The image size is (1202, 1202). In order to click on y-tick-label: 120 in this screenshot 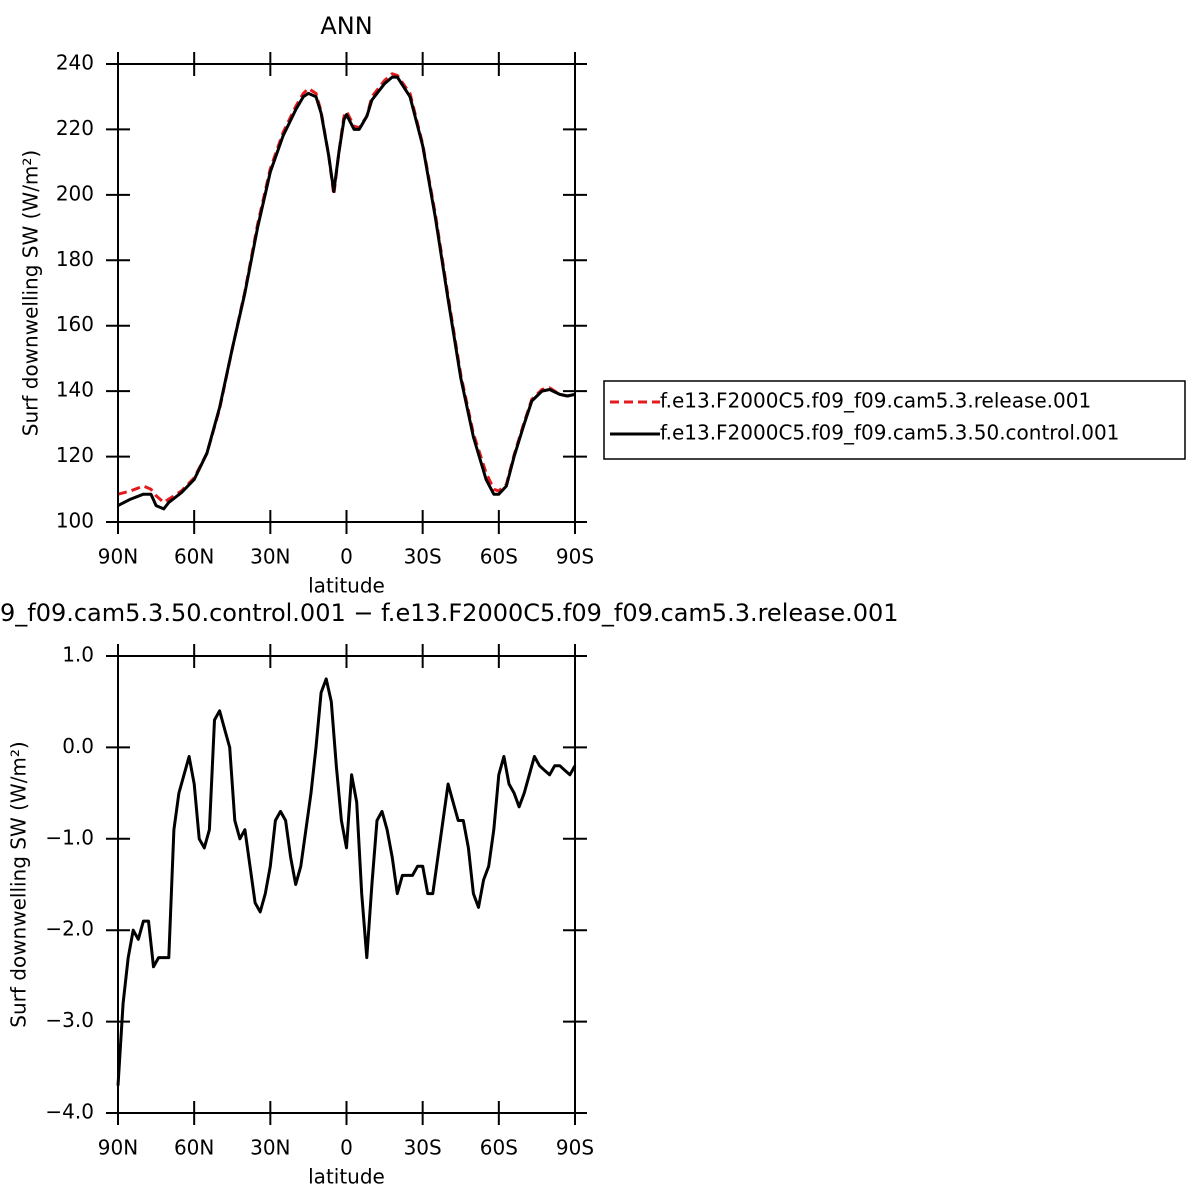, I will do `click(75, 455)`.